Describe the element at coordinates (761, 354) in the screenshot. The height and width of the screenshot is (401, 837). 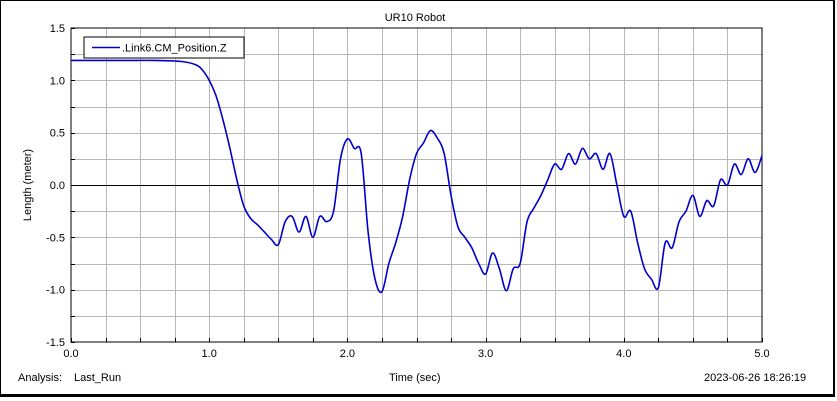
I see `x-tick-label: 5.0` at that location.